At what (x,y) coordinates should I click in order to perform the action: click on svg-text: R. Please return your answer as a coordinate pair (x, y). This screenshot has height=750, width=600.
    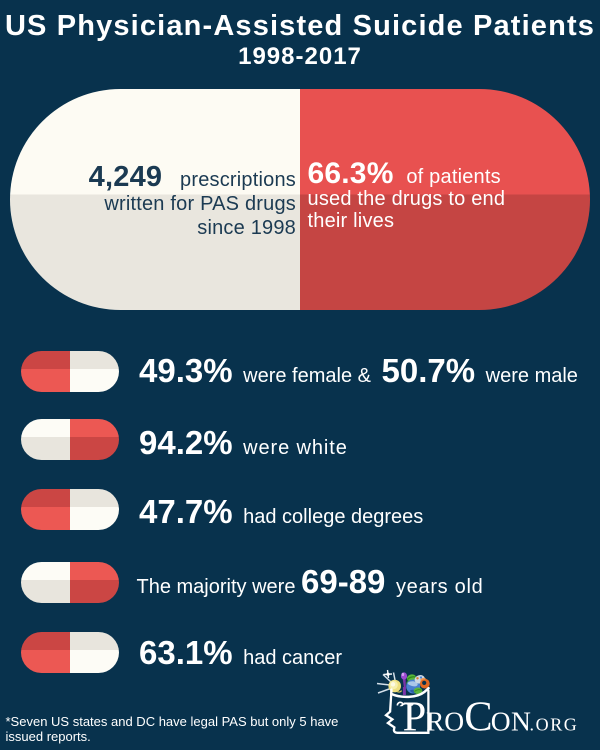
    Looking at the image, I should click on (435, 720).